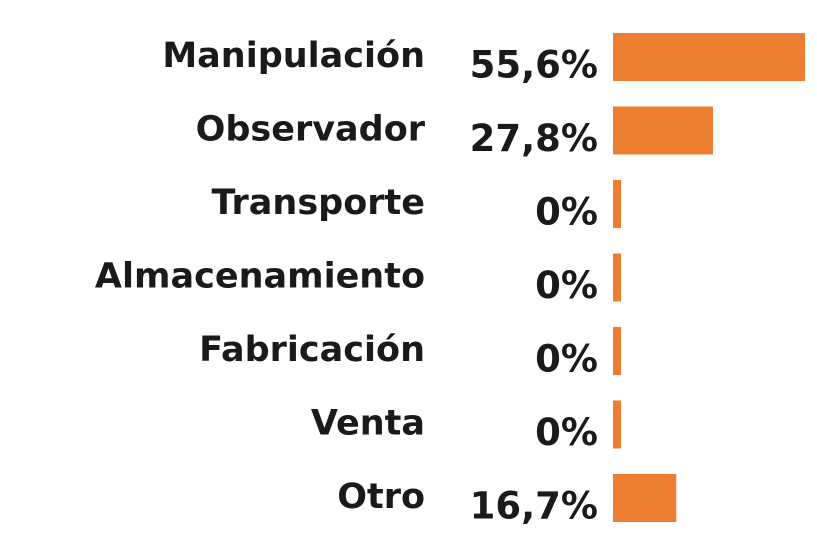 The width and height of the screenshot is (817, 541). Describe the element at coordinates (312, 350) in the screenshot. I see `category-label: Fabricación` at that location.